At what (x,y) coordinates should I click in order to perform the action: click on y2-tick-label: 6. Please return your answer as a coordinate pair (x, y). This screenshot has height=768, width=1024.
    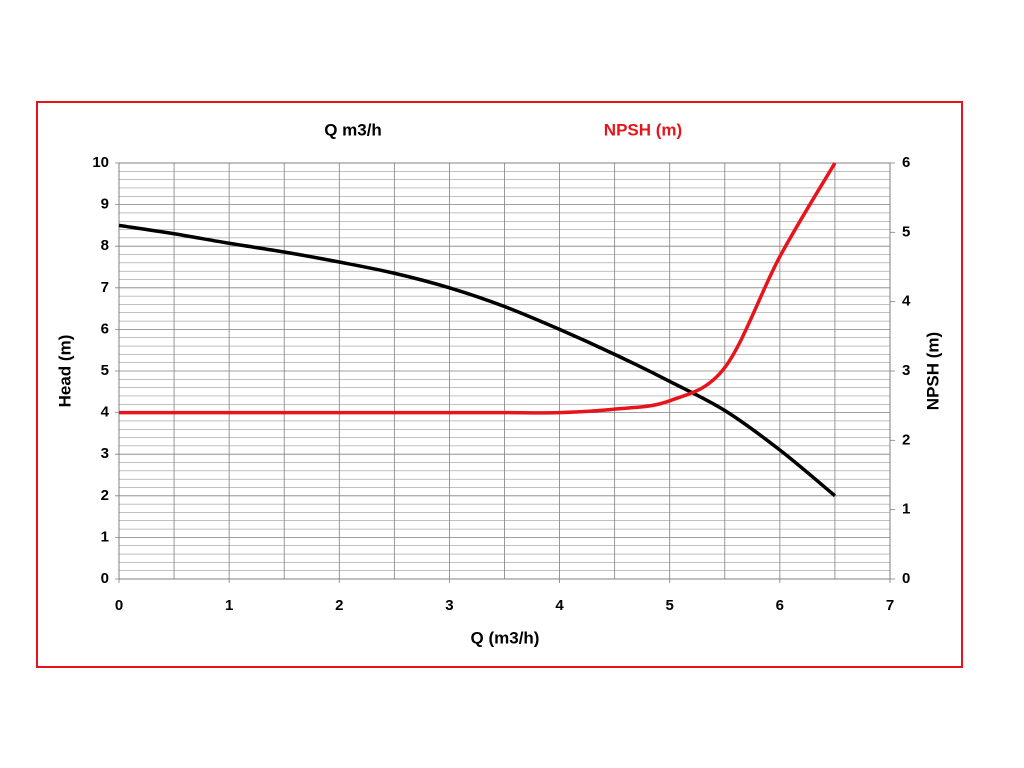
    Looking at the image, I should click on (906, 162).